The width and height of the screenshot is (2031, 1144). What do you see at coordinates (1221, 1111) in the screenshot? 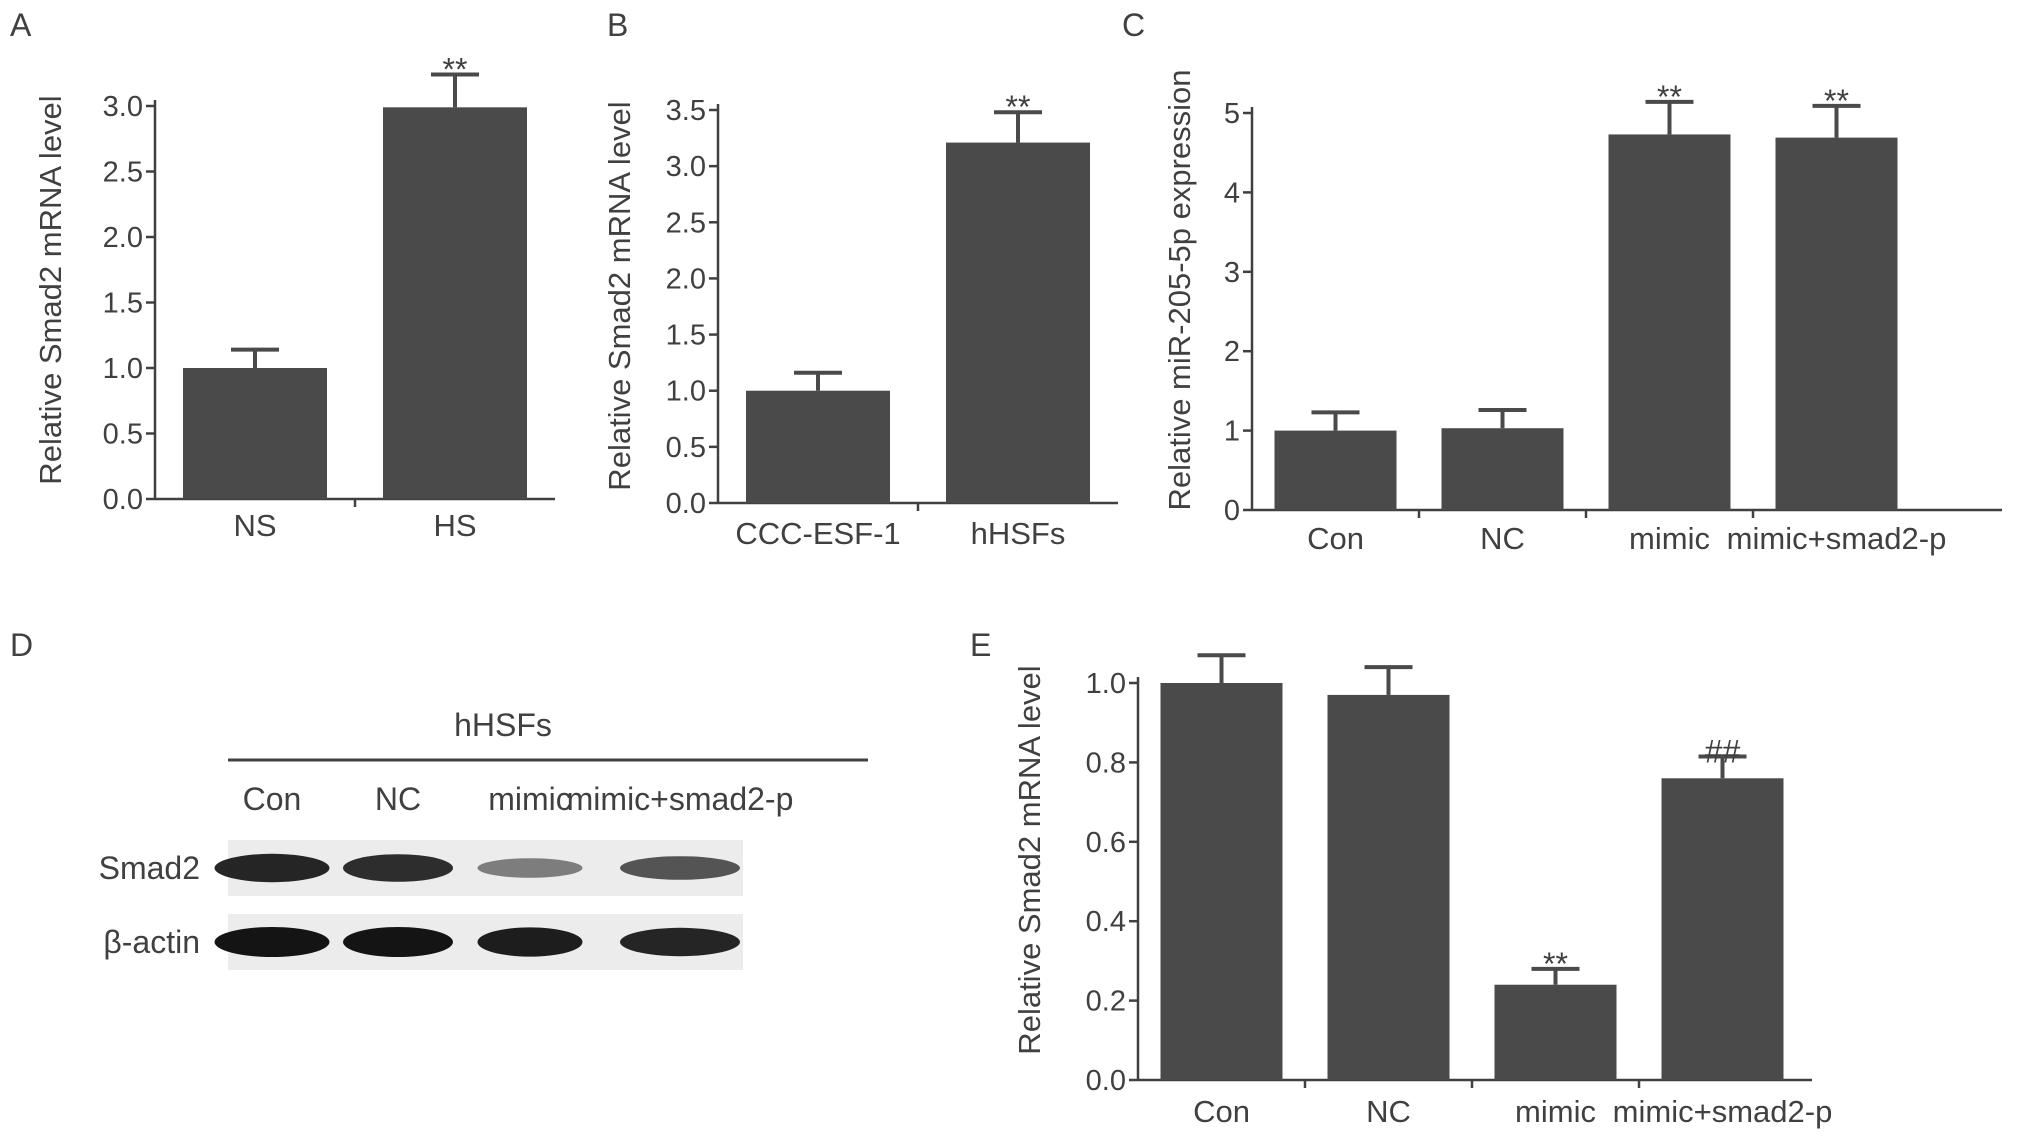
I see `panel-e-category-label: Con` at bounding box center [1221, 1111].